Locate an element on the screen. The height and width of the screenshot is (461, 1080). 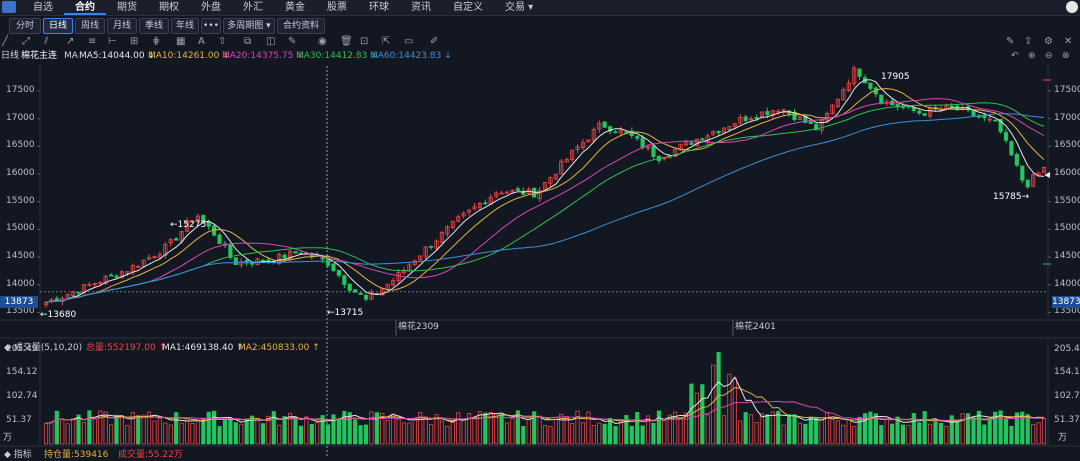
menu-item-0: 自选 is located at coordinates (43, 7).